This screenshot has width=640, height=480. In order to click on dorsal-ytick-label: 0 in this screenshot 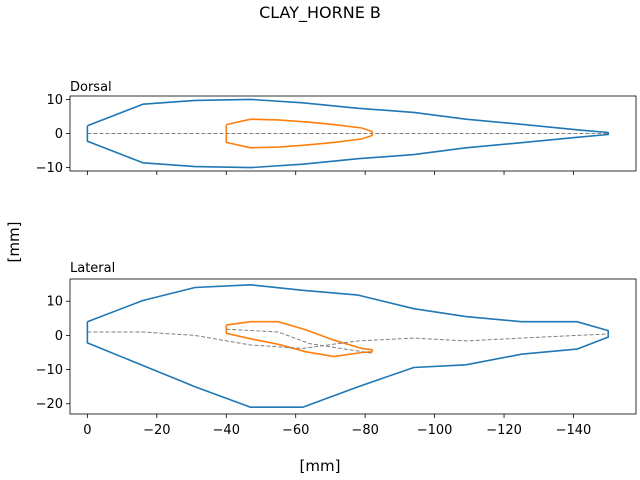, I will do `click(59, 134)`.